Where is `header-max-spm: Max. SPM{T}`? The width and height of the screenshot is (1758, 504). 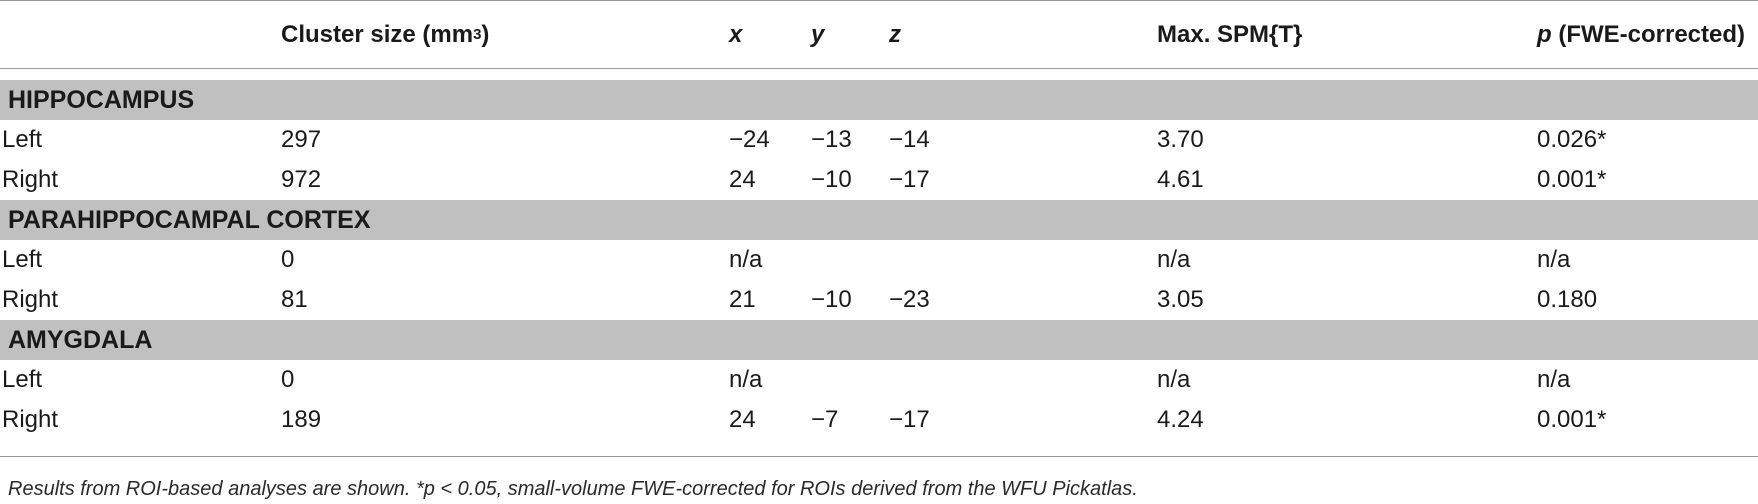 header-max-spm: Max. SPM{T} is located at coordinates (1230, 34).